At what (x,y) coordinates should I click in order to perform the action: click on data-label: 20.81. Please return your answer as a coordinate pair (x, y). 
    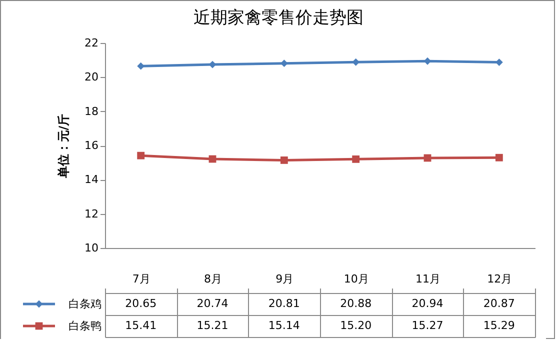
    Looking at the image, I should click on (284, 303).